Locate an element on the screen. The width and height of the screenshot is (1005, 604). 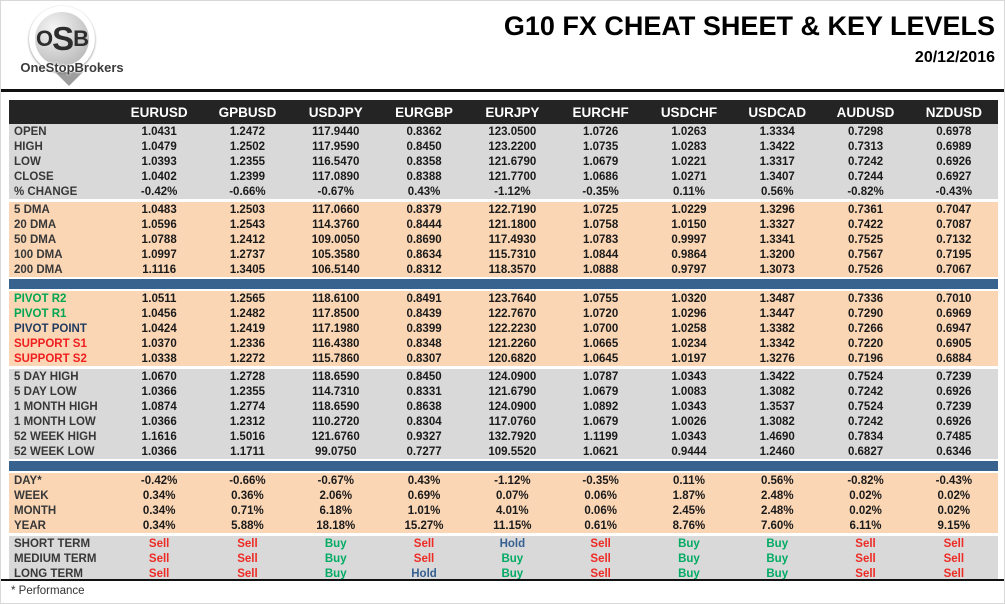
data-cell: 0.7277 is located at coordinates (424, 451).